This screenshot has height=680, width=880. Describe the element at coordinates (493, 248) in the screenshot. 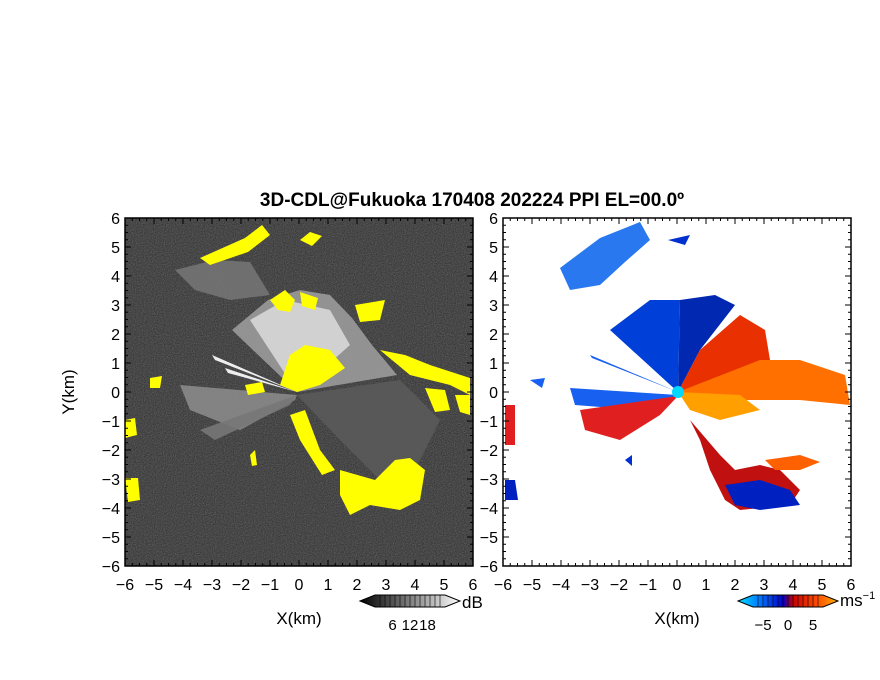

I see `velocity-y-tick-label: 5` at that location.